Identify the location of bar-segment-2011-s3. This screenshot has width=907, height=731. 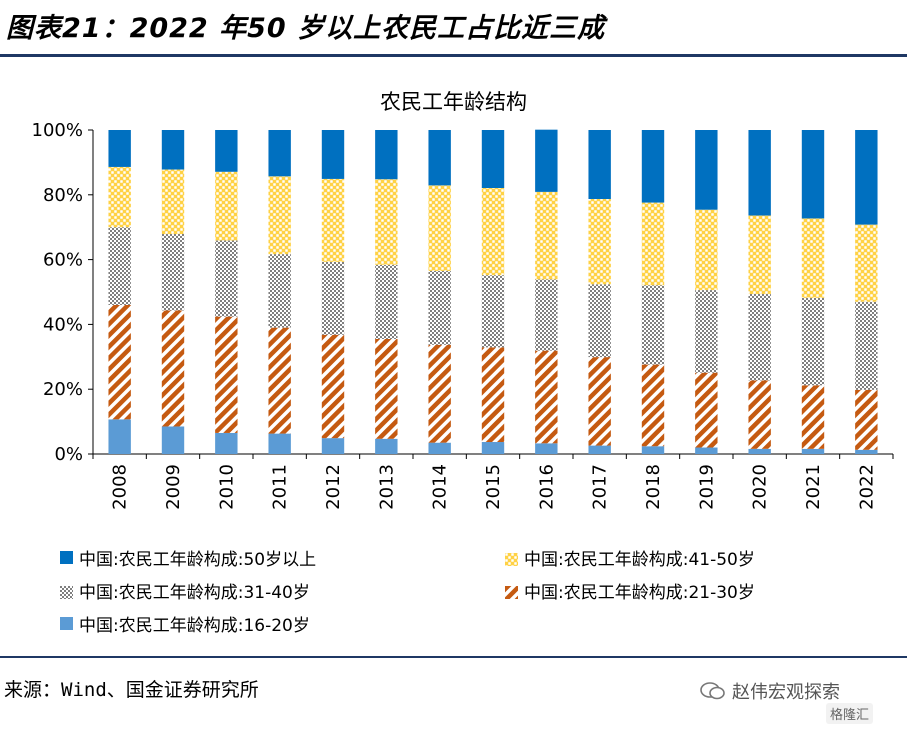
(279, 215).